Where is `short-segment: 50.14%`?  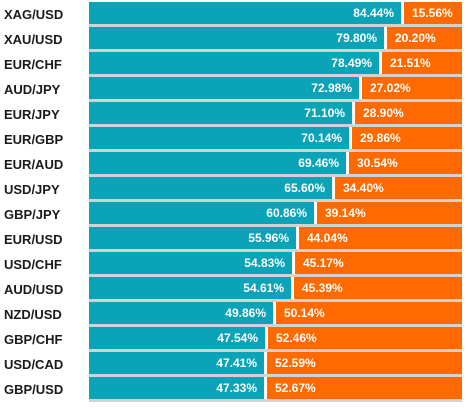
short-segment: 50.14% is located at coordinates (369, 313).